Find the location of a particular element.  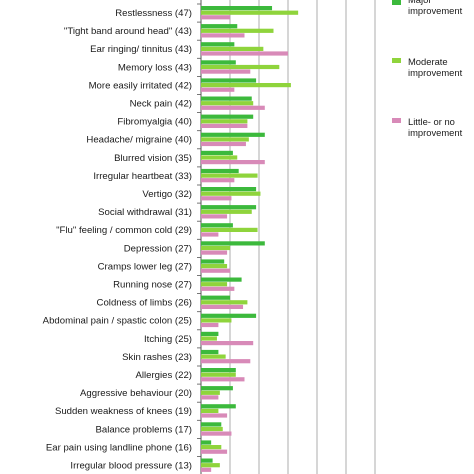

category-label: Coldness of limbs (26) is located at coordinates (144, 303).